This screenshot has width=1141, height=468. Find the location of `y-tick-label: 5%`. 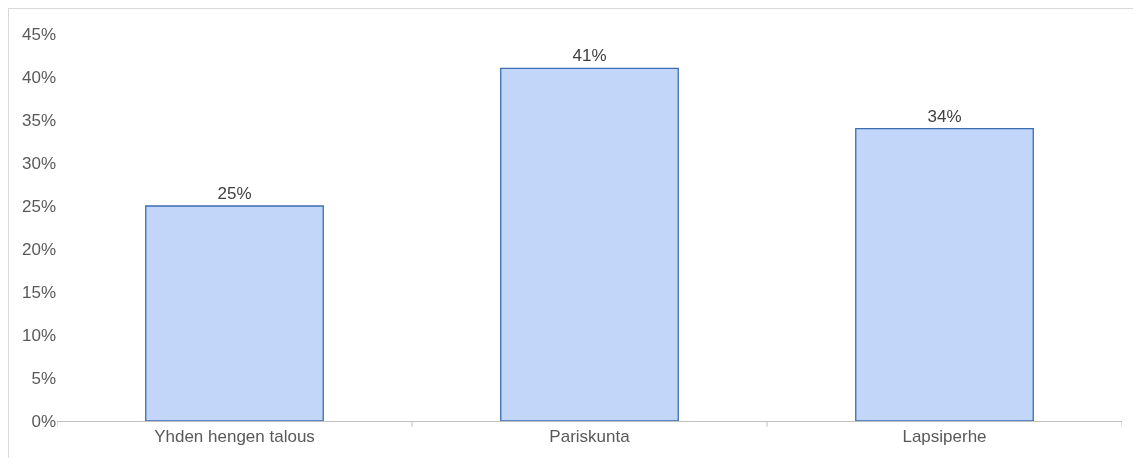

y-tick-label: 5% is located at coordinates (43, 378).